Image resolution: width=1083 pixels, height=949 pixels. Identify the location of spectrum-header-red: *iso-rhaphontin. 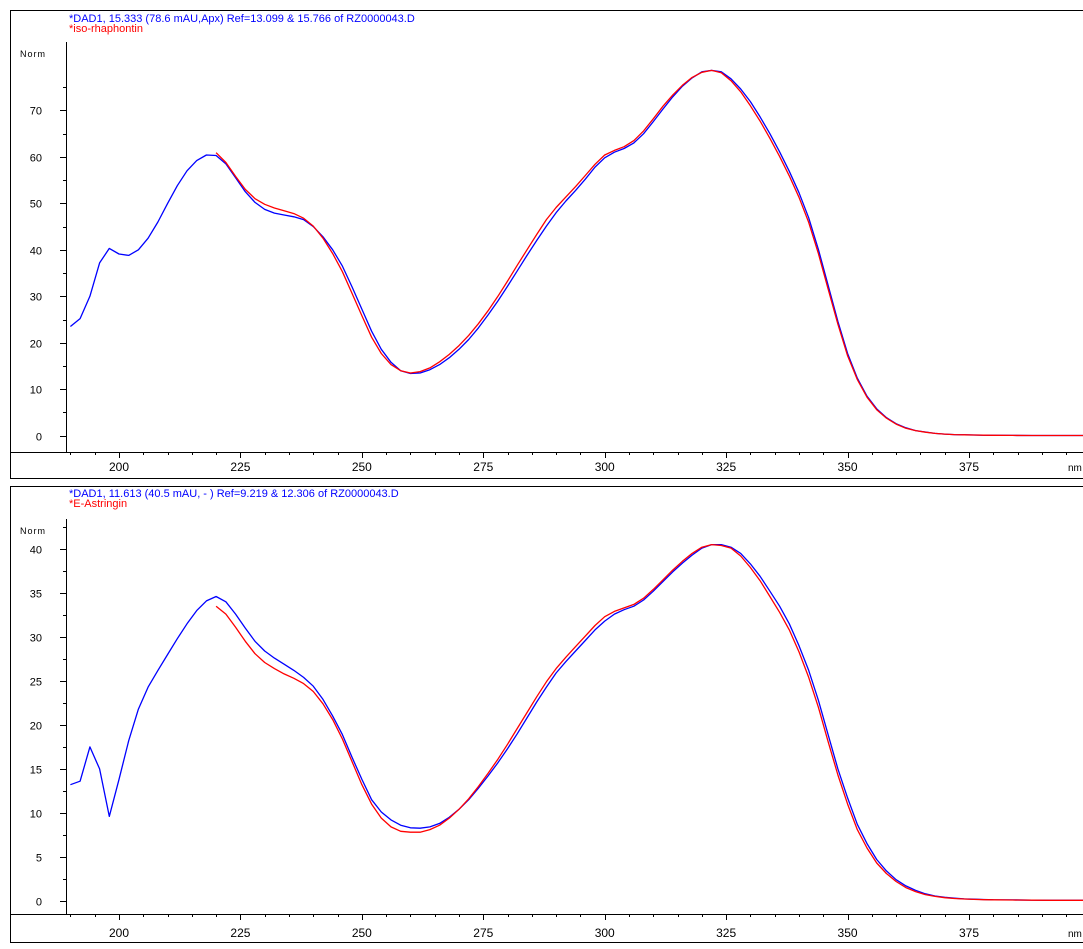
(106, 29).